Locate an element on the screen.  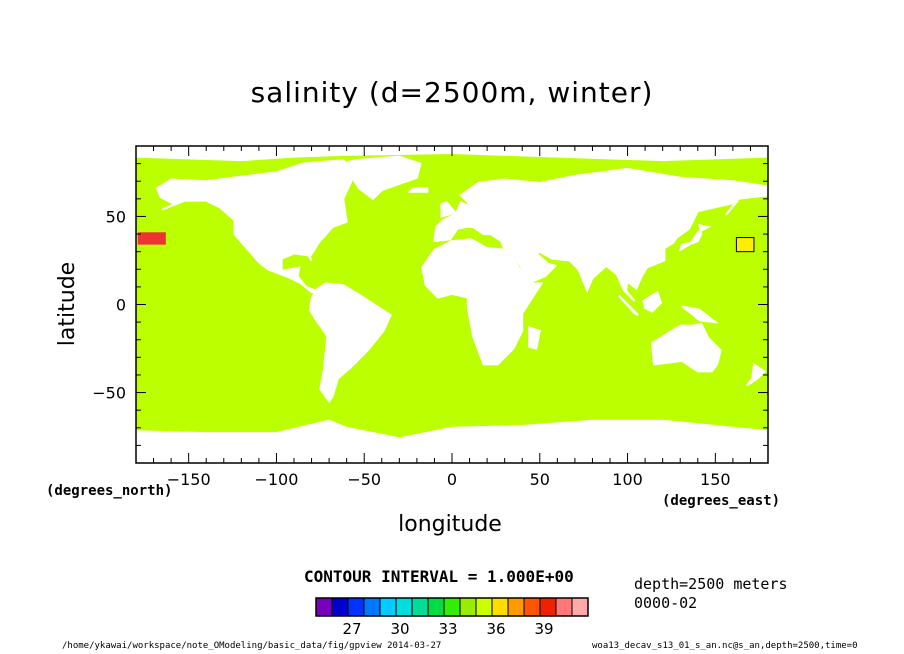
y-axis-label: latitude is located at coordinates (67, 304).